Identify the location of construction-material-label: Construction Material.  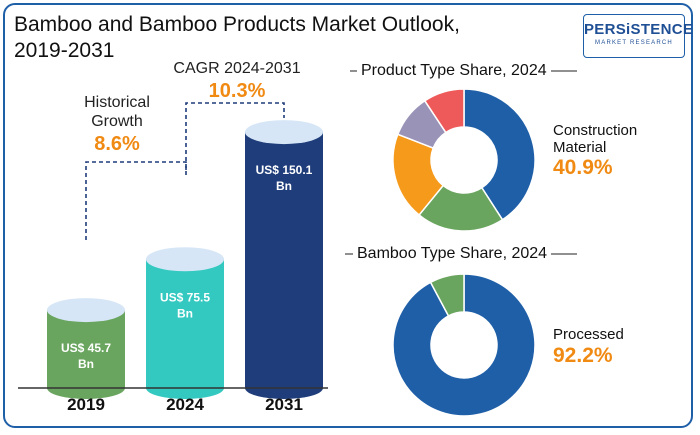
(595, 139).